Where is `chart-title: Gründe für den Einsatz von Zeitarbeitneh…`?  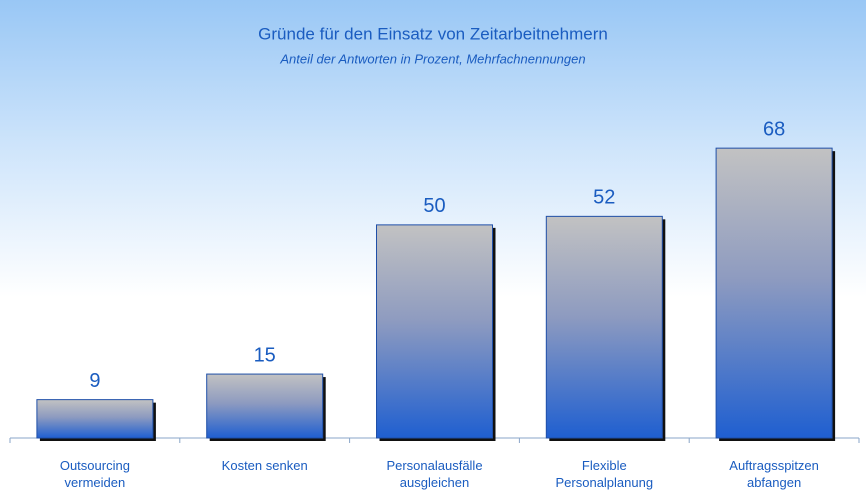
chart-title: Gründe für den Einsatz von Zeitarbeitneh… is located at coordinates (433, 33).